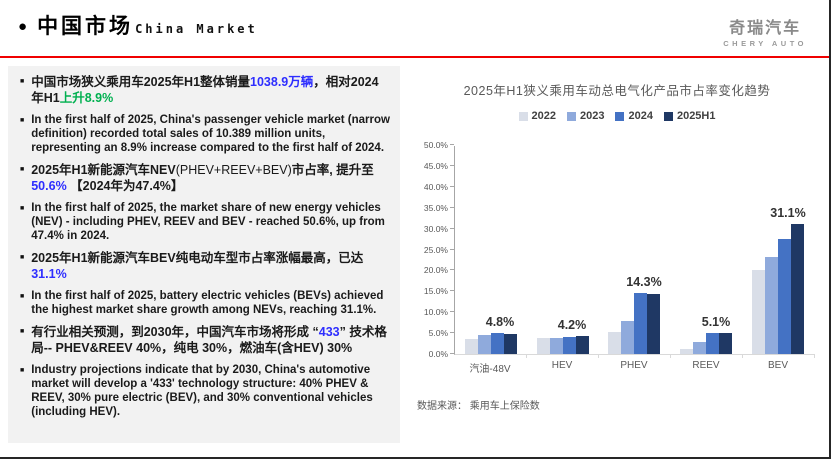  Describe the element at coordinates (543, 116) in the screenshot. I see `legend-label: 2022` at that location.